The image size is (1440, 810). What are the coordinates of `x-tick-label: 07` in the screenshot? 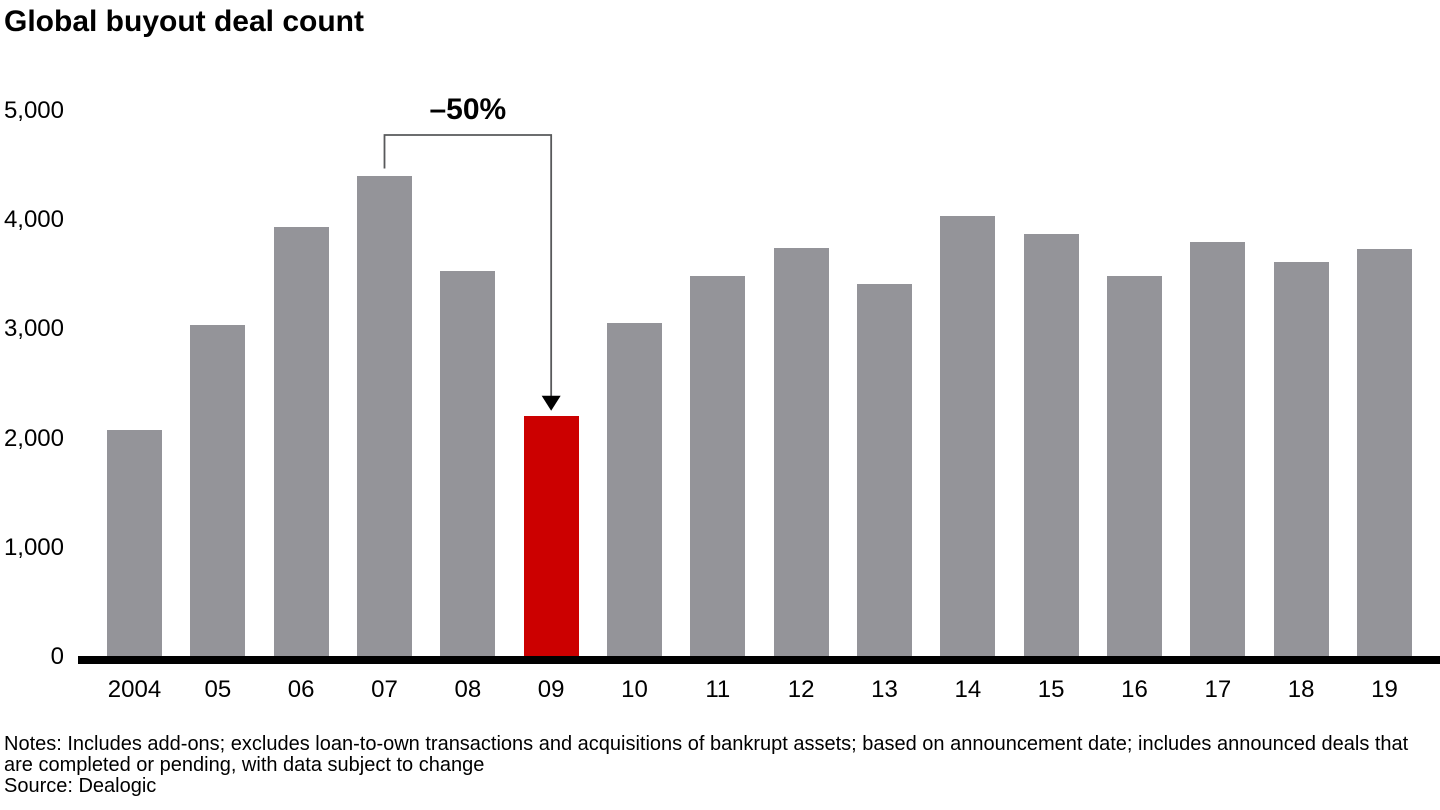 It's located at (384, 689).